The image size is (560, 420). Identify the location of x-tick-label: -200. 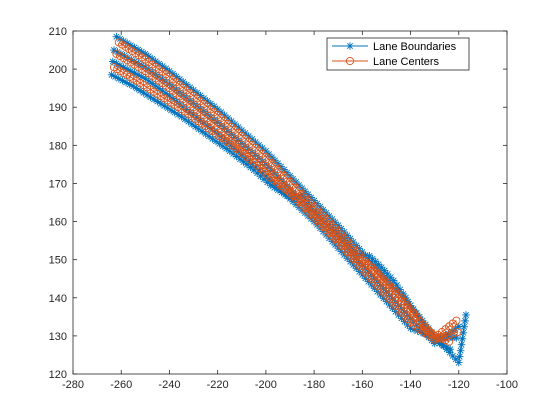
(266, 385).